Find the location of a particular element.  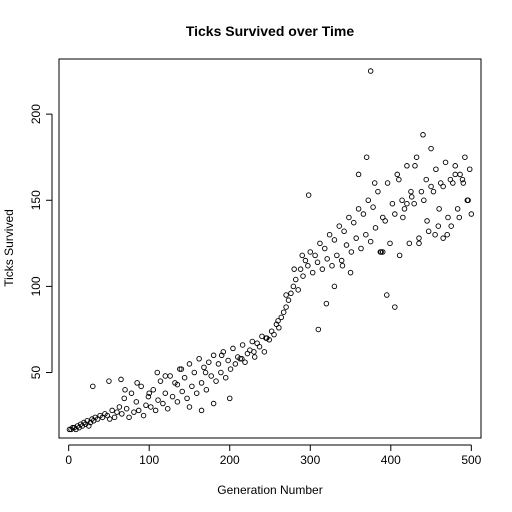

x-tick-label: 300 is located at coordinates (310, 460).